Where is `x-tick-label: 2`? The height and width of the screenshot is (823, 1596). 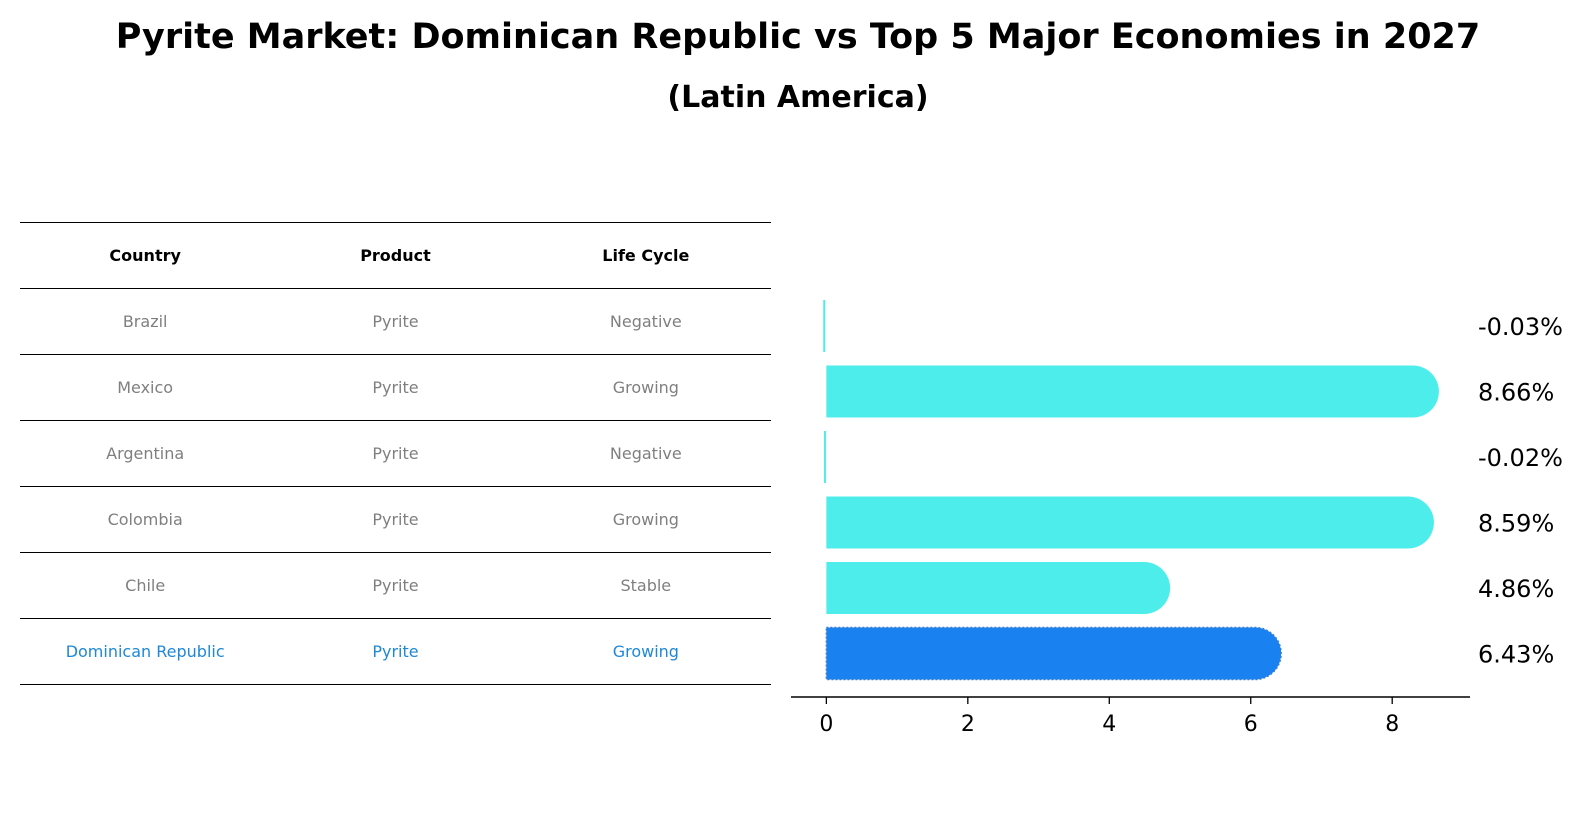
x-tick-label: 2 is located at coordinates (968, 724).